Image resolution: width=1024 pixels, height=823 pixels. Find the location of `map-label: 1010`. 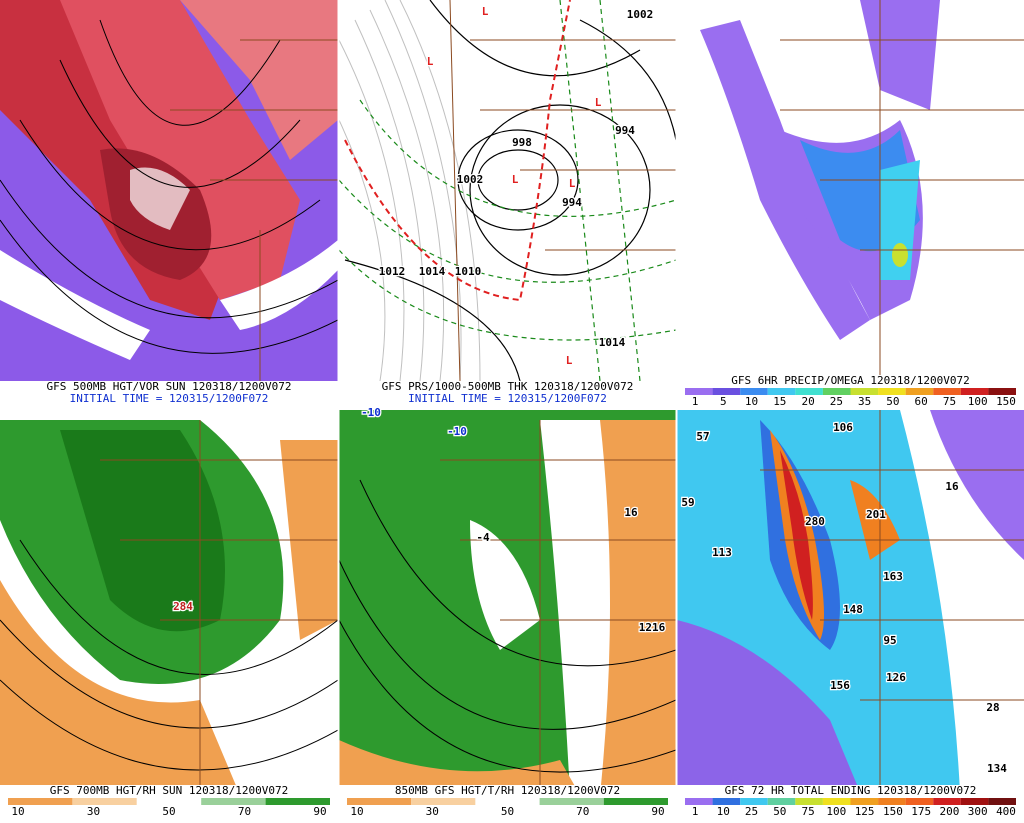

map-label: 1010 is located at coordinates (468, 271).